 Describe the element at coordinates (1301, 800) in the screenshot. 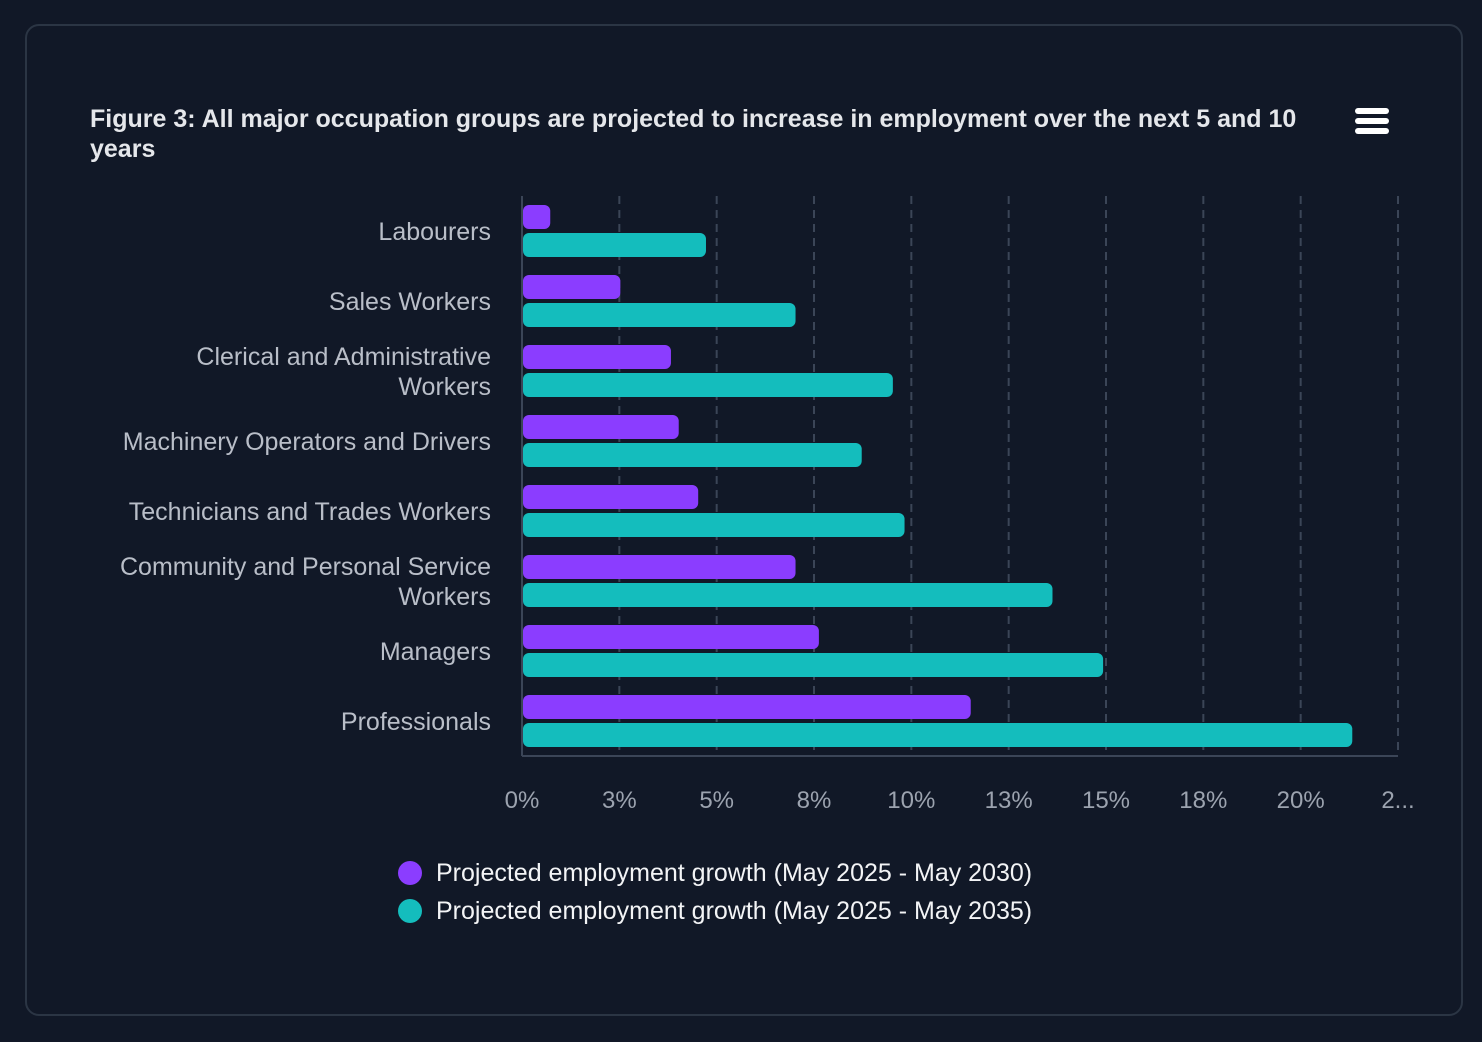

I see `x-tick-label: 20%` at that location.